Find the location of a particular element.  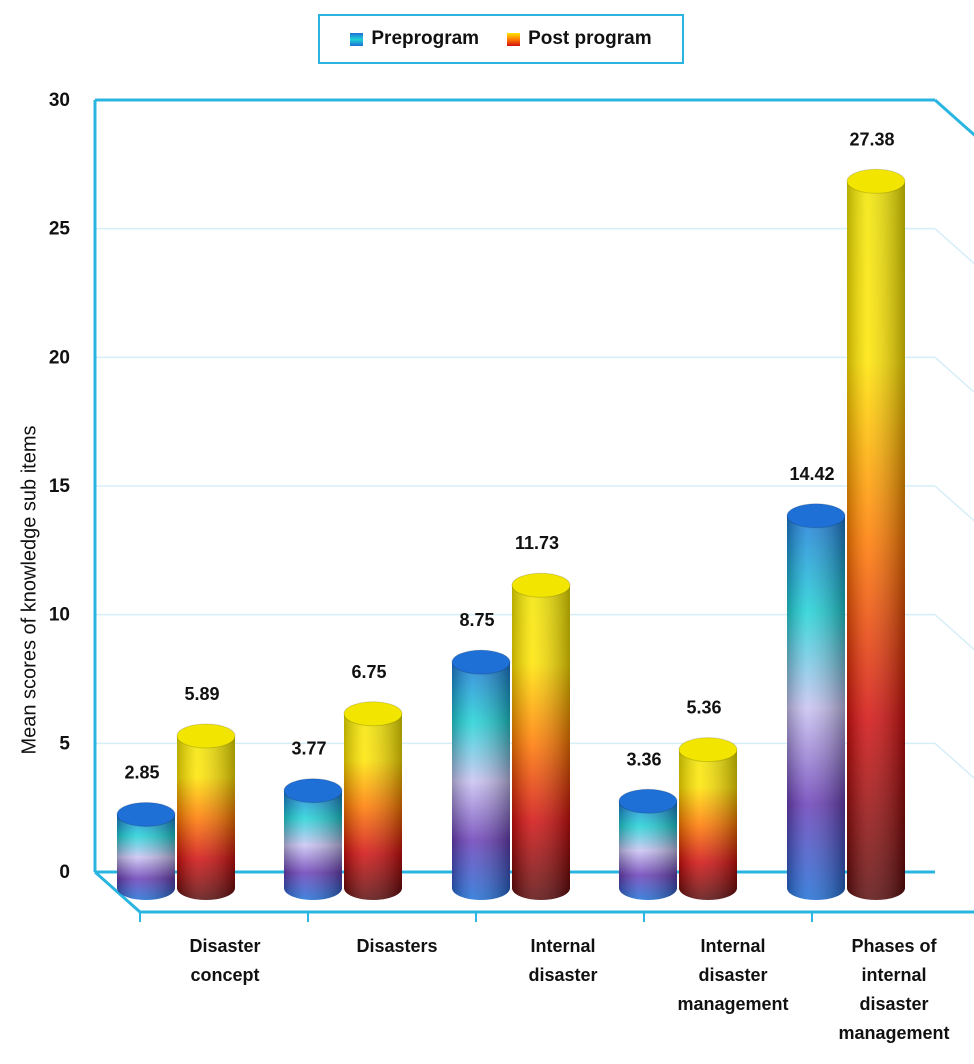

x-tick-label: Phases of internal disaster management is located at coordinates (894, 989).